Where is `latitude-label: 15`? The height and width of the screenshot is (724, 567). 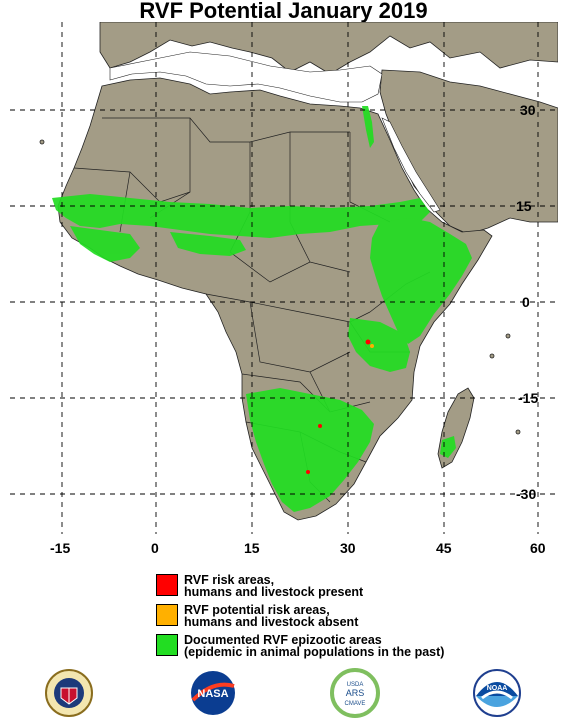
latitude-label: 15 is located at coordinates (524, 206).